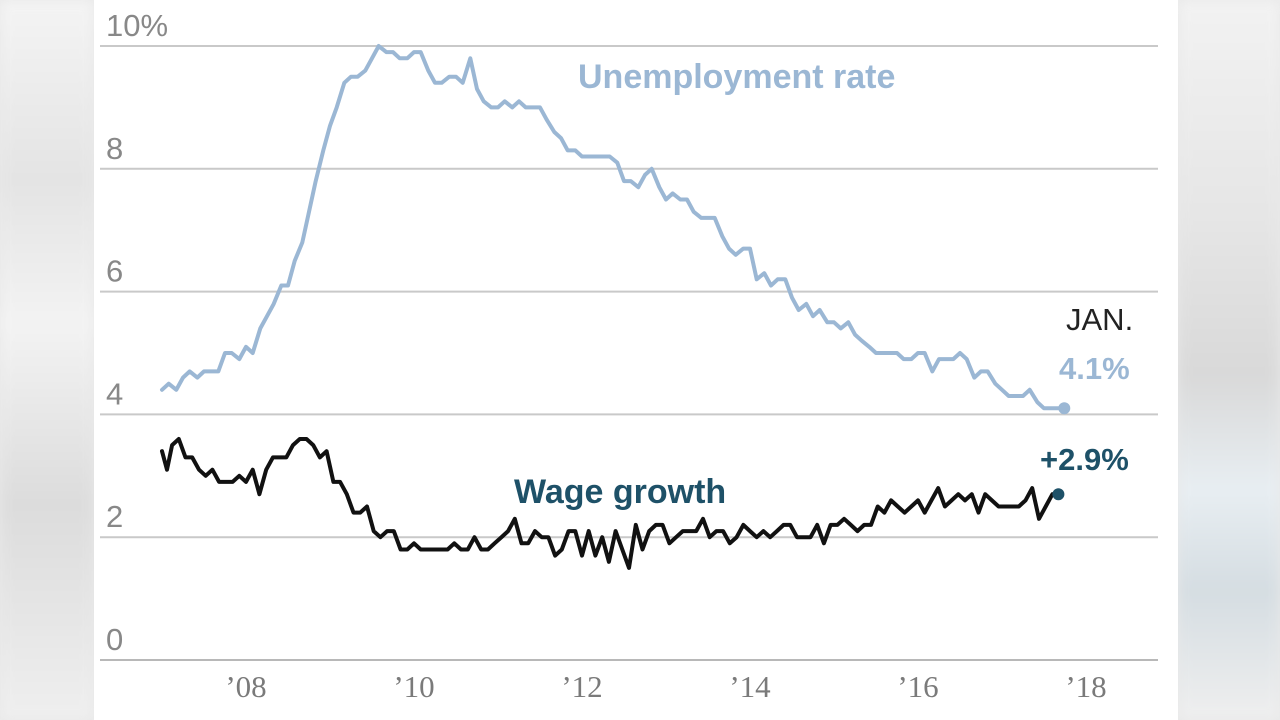 This screenshot has width=1280, height=720. What do you see at coordinates (114, 639) in the screenshot?
I see `y-tick-label-0: 0` at bounding box center [114, 639].